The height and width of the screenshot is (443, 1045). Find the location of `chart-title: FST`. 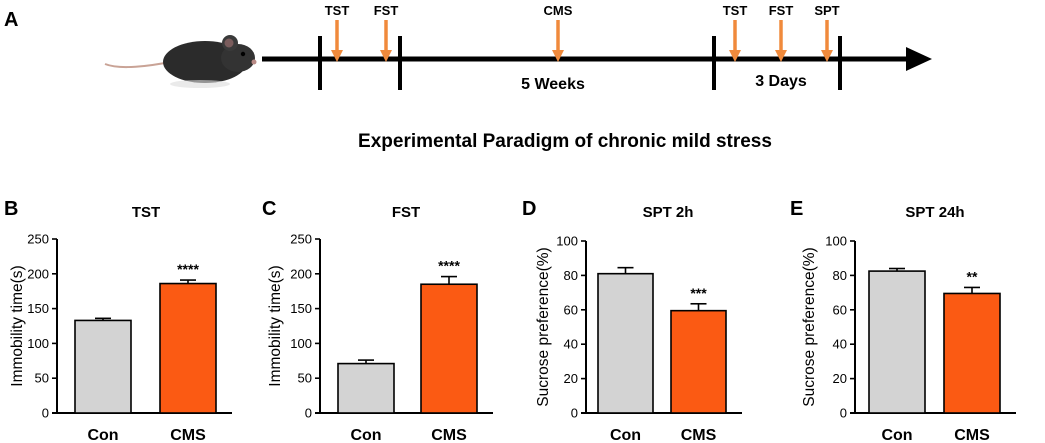

chart-title: FST is located at coordinates (406, 212).